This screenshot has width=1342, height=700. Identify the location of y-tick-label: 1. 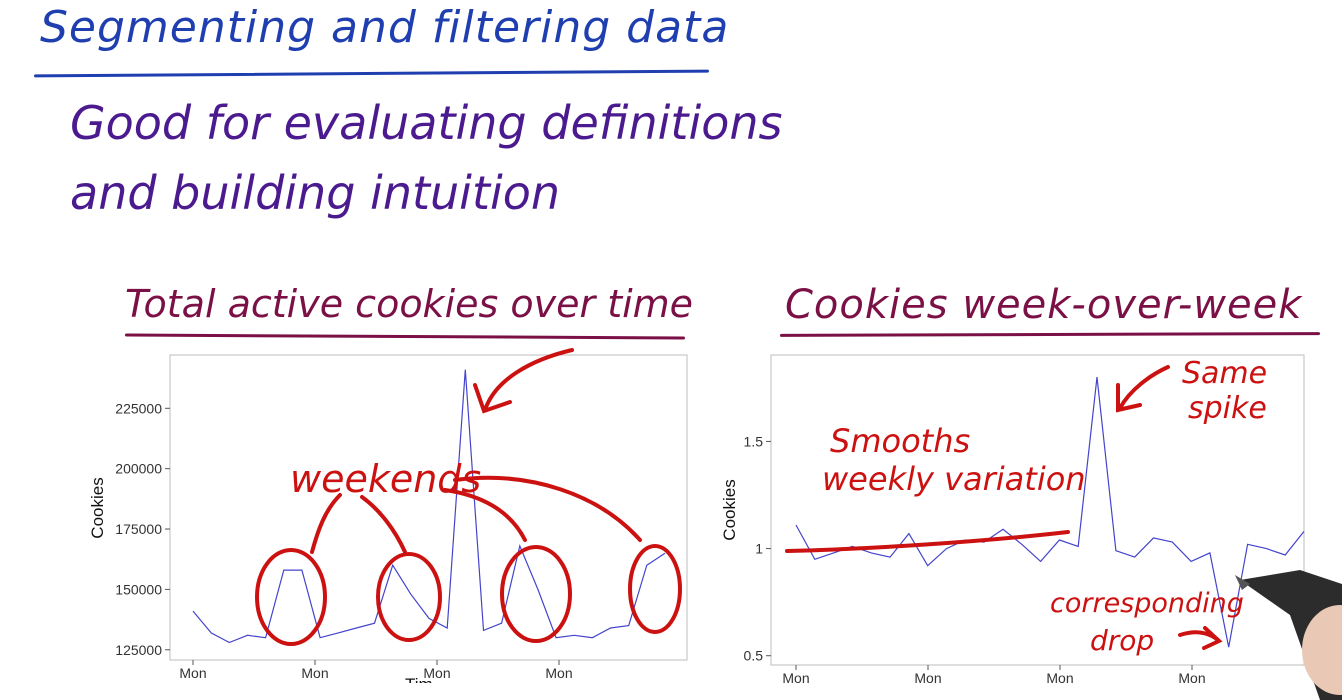
(759, 549).